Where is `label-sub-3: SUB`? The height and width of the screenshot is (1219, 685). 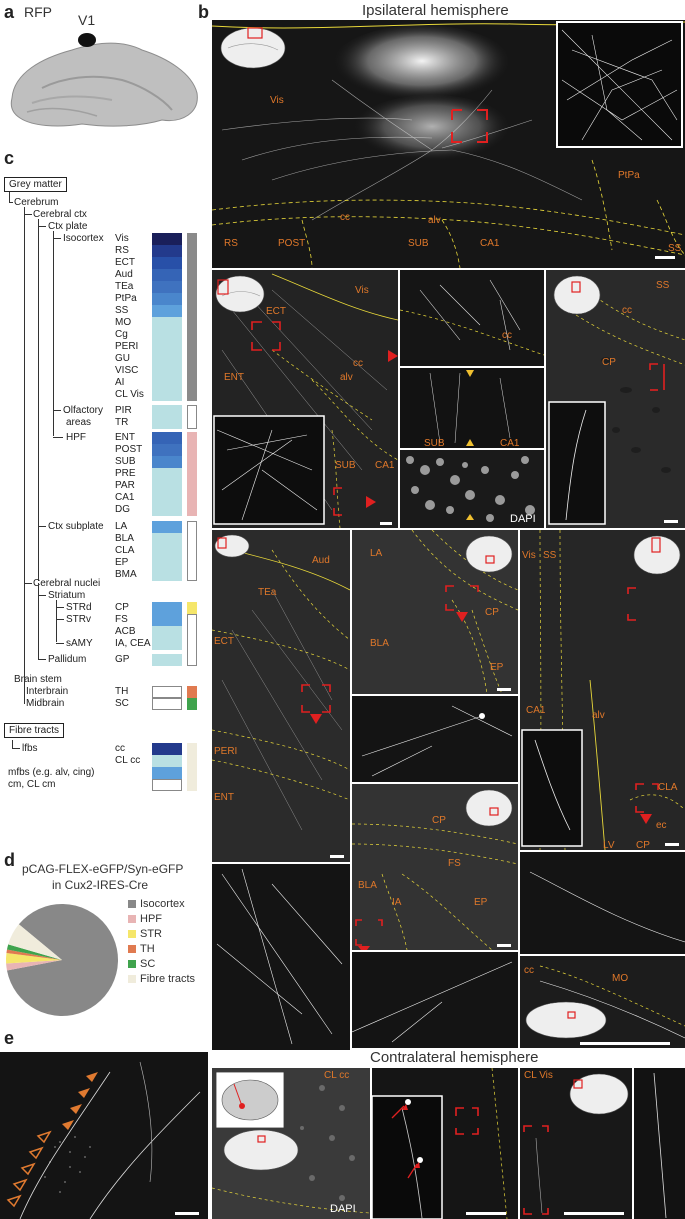
label-sub-3: SUB is located at coordinates (434, 443).